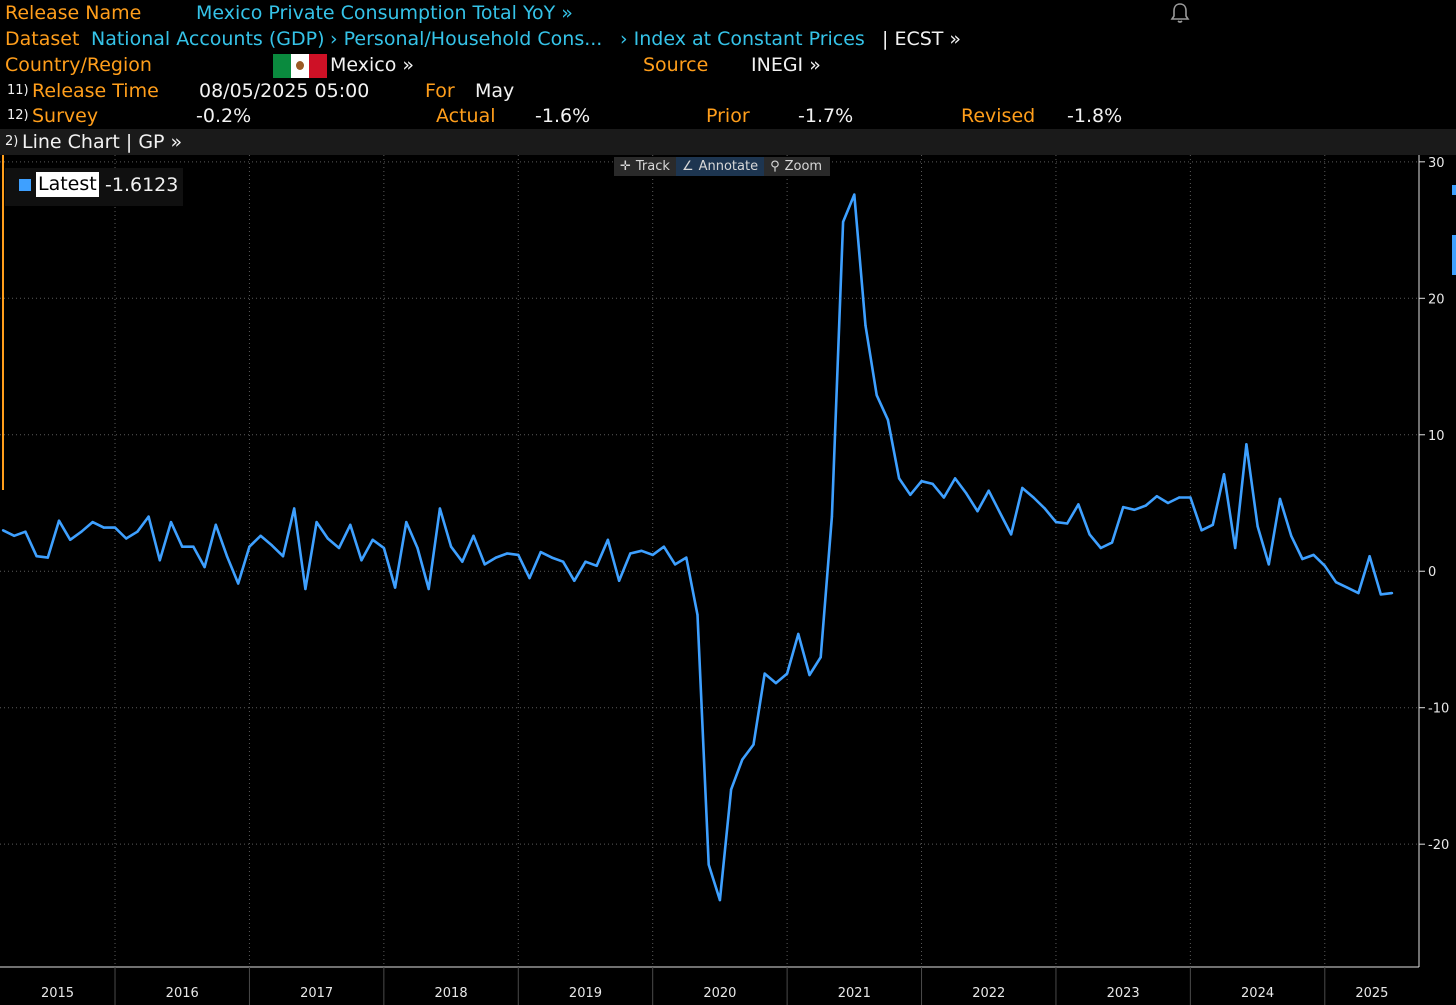 Image resolution: width=1456 pixels, height=1005 pixels. What do you see at coordinates (208, 39) in the screenshot?
I see `dataset-link-national-accounts: National Accounts (GDP)` at bounding box center [208, 39].